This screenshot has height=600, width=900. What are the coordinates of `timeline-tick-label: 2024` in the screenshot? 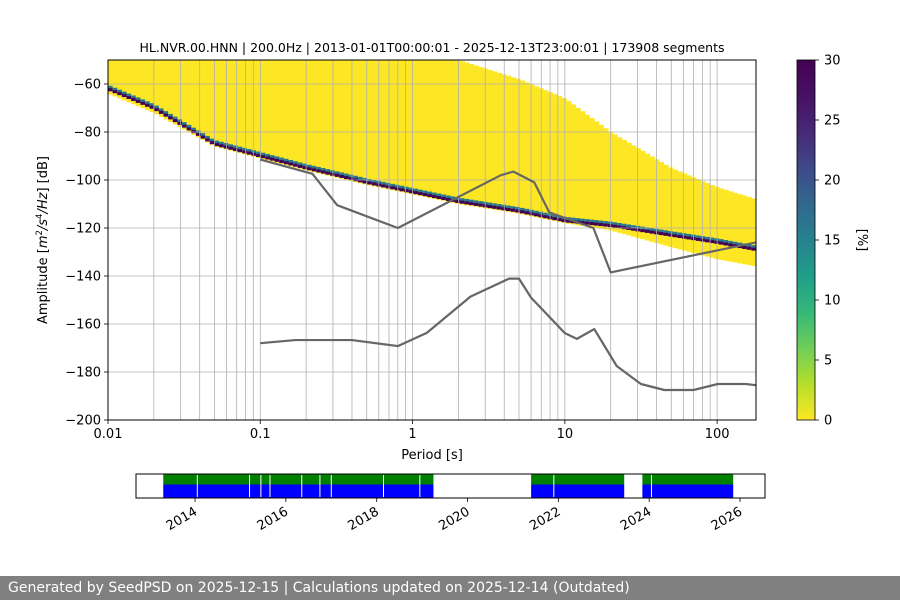 It's located at (636, 519).